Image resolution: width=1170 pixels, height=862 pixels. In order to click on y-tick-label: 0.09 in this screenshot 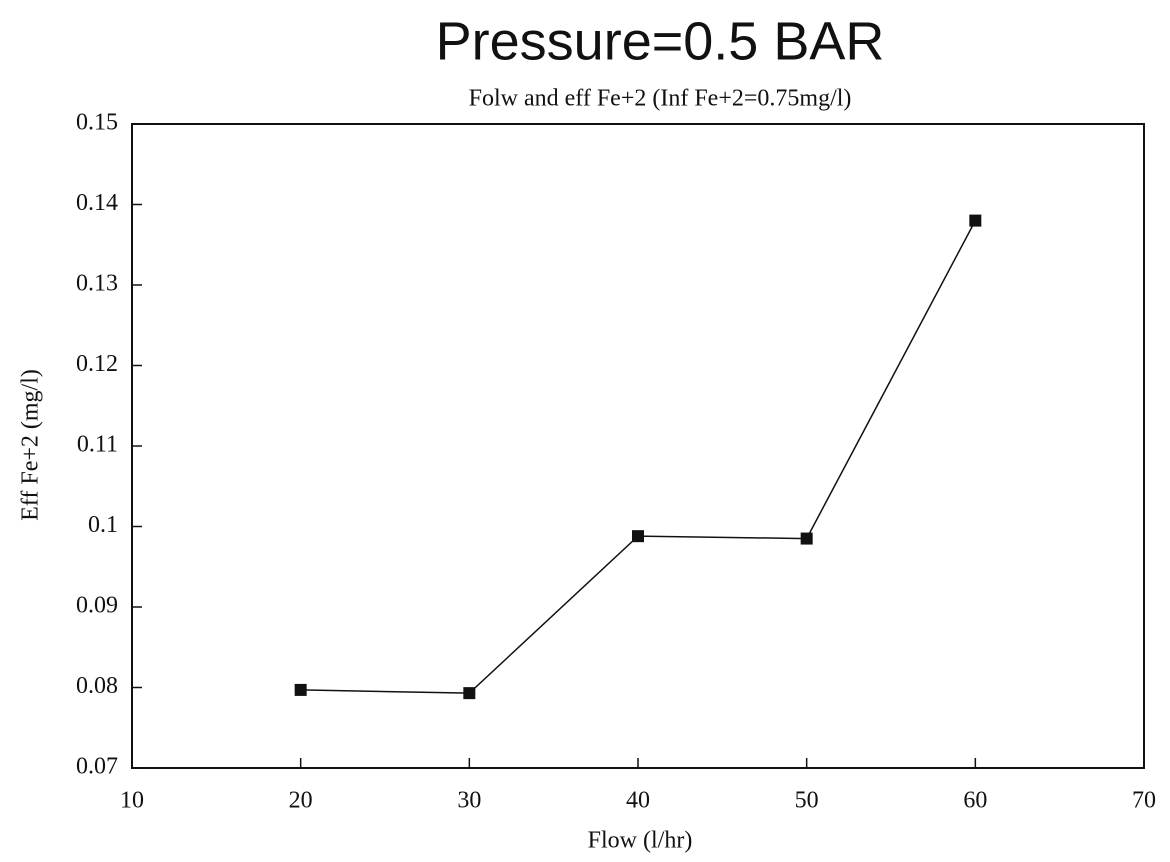, I will do `click(97, 606)`.